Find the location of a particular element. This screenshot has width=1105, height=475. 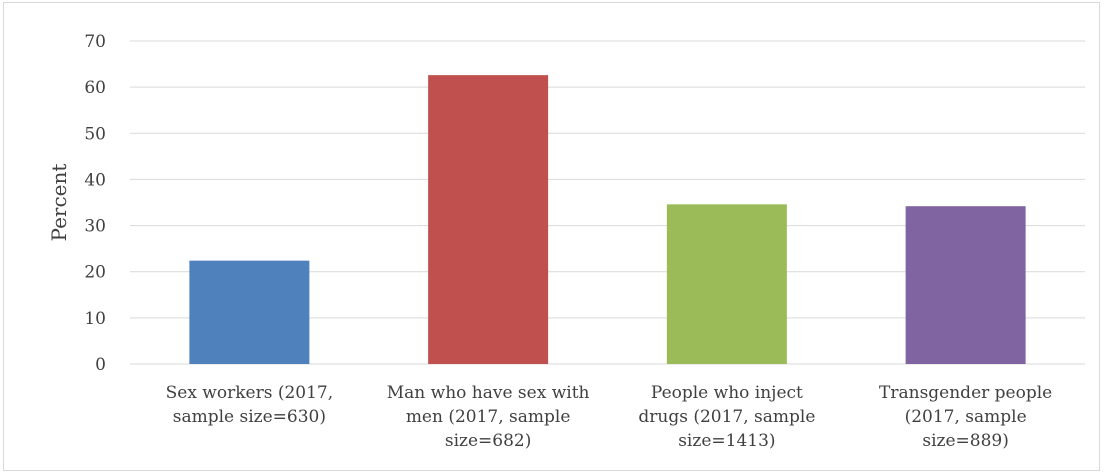

x-category-label-line: Sex workers (2017, is located at coordinates (250, 393).